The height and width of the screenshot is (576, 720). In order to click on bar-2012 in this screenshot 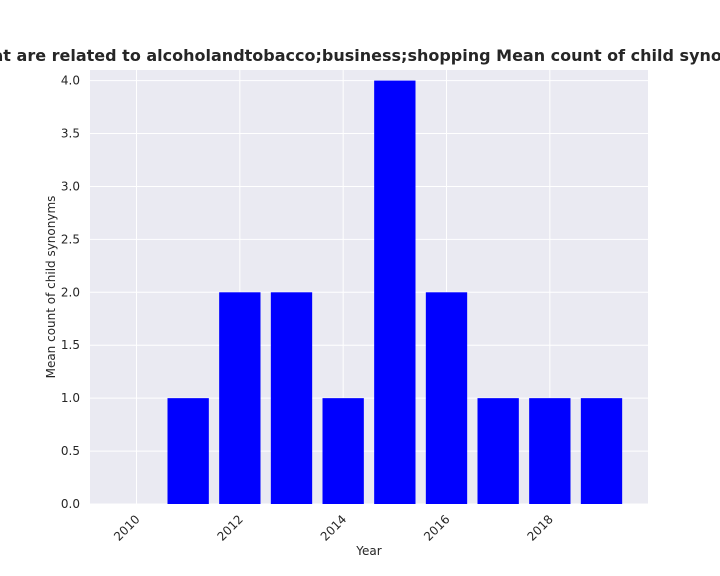, I will do `click(240, 398)`.